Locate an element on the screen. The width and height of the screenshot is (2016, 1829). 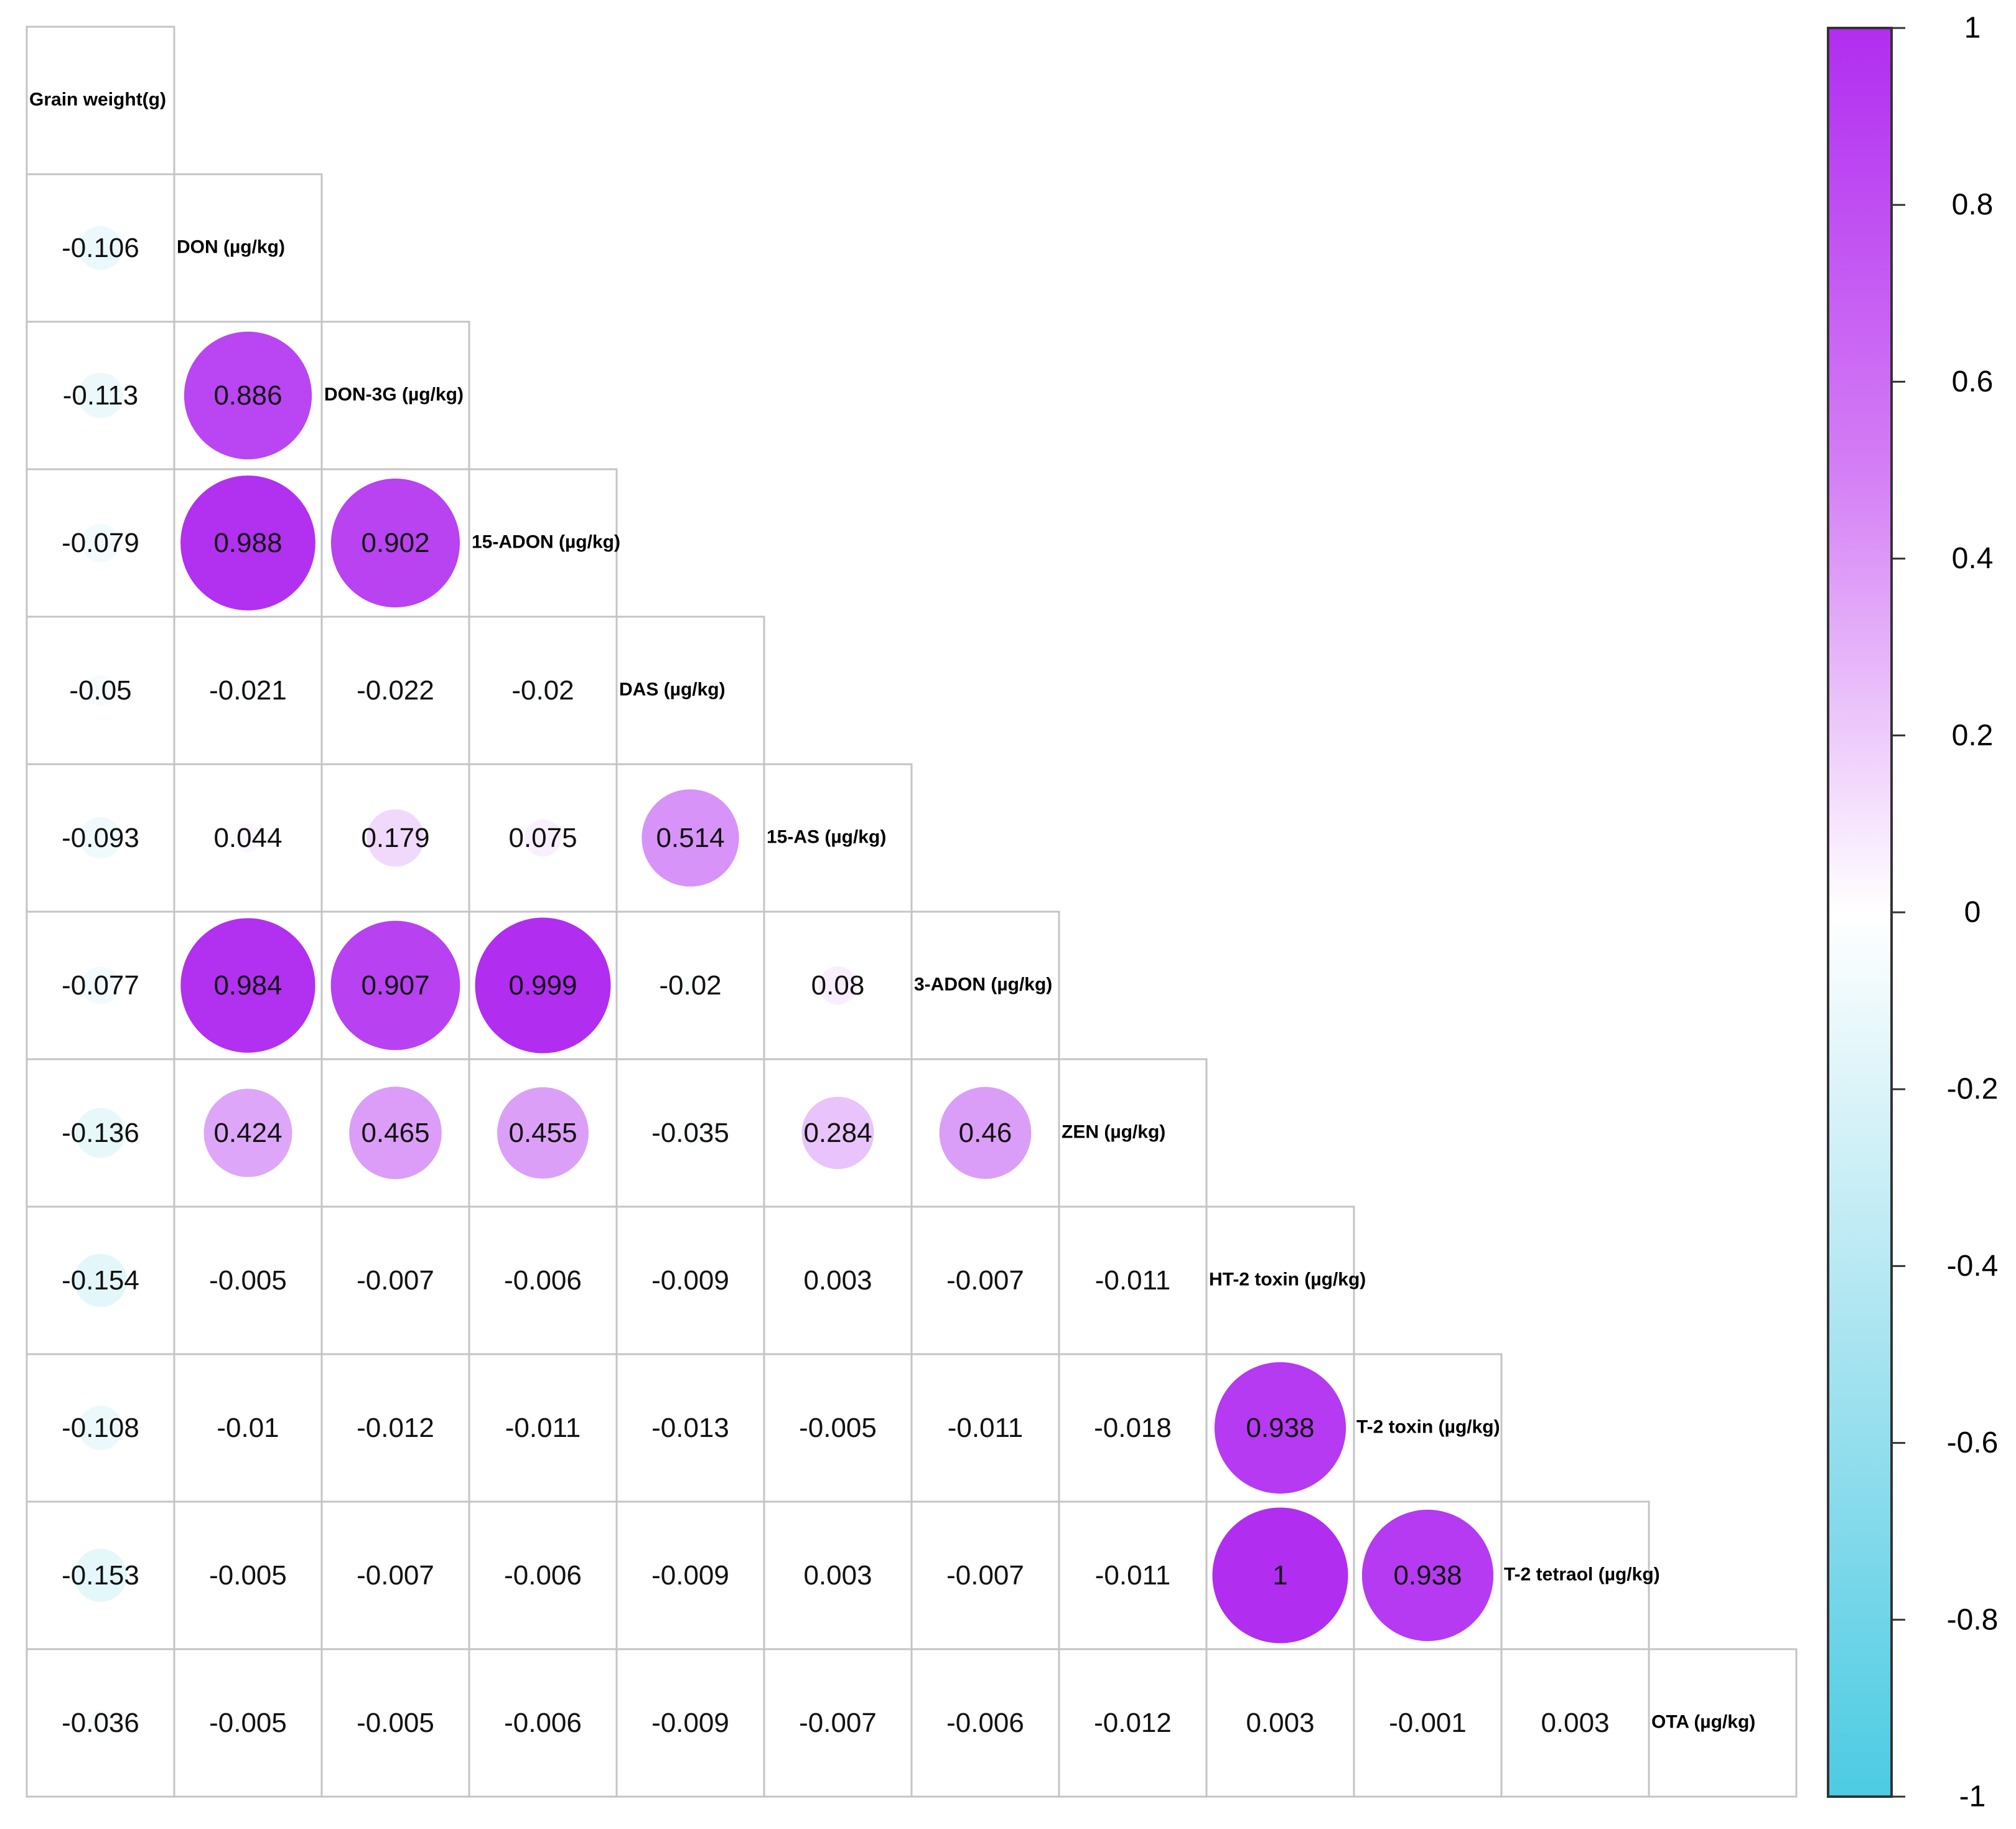
corr-value-11-9: -0.001 is located at coordinates (1428, 1723).